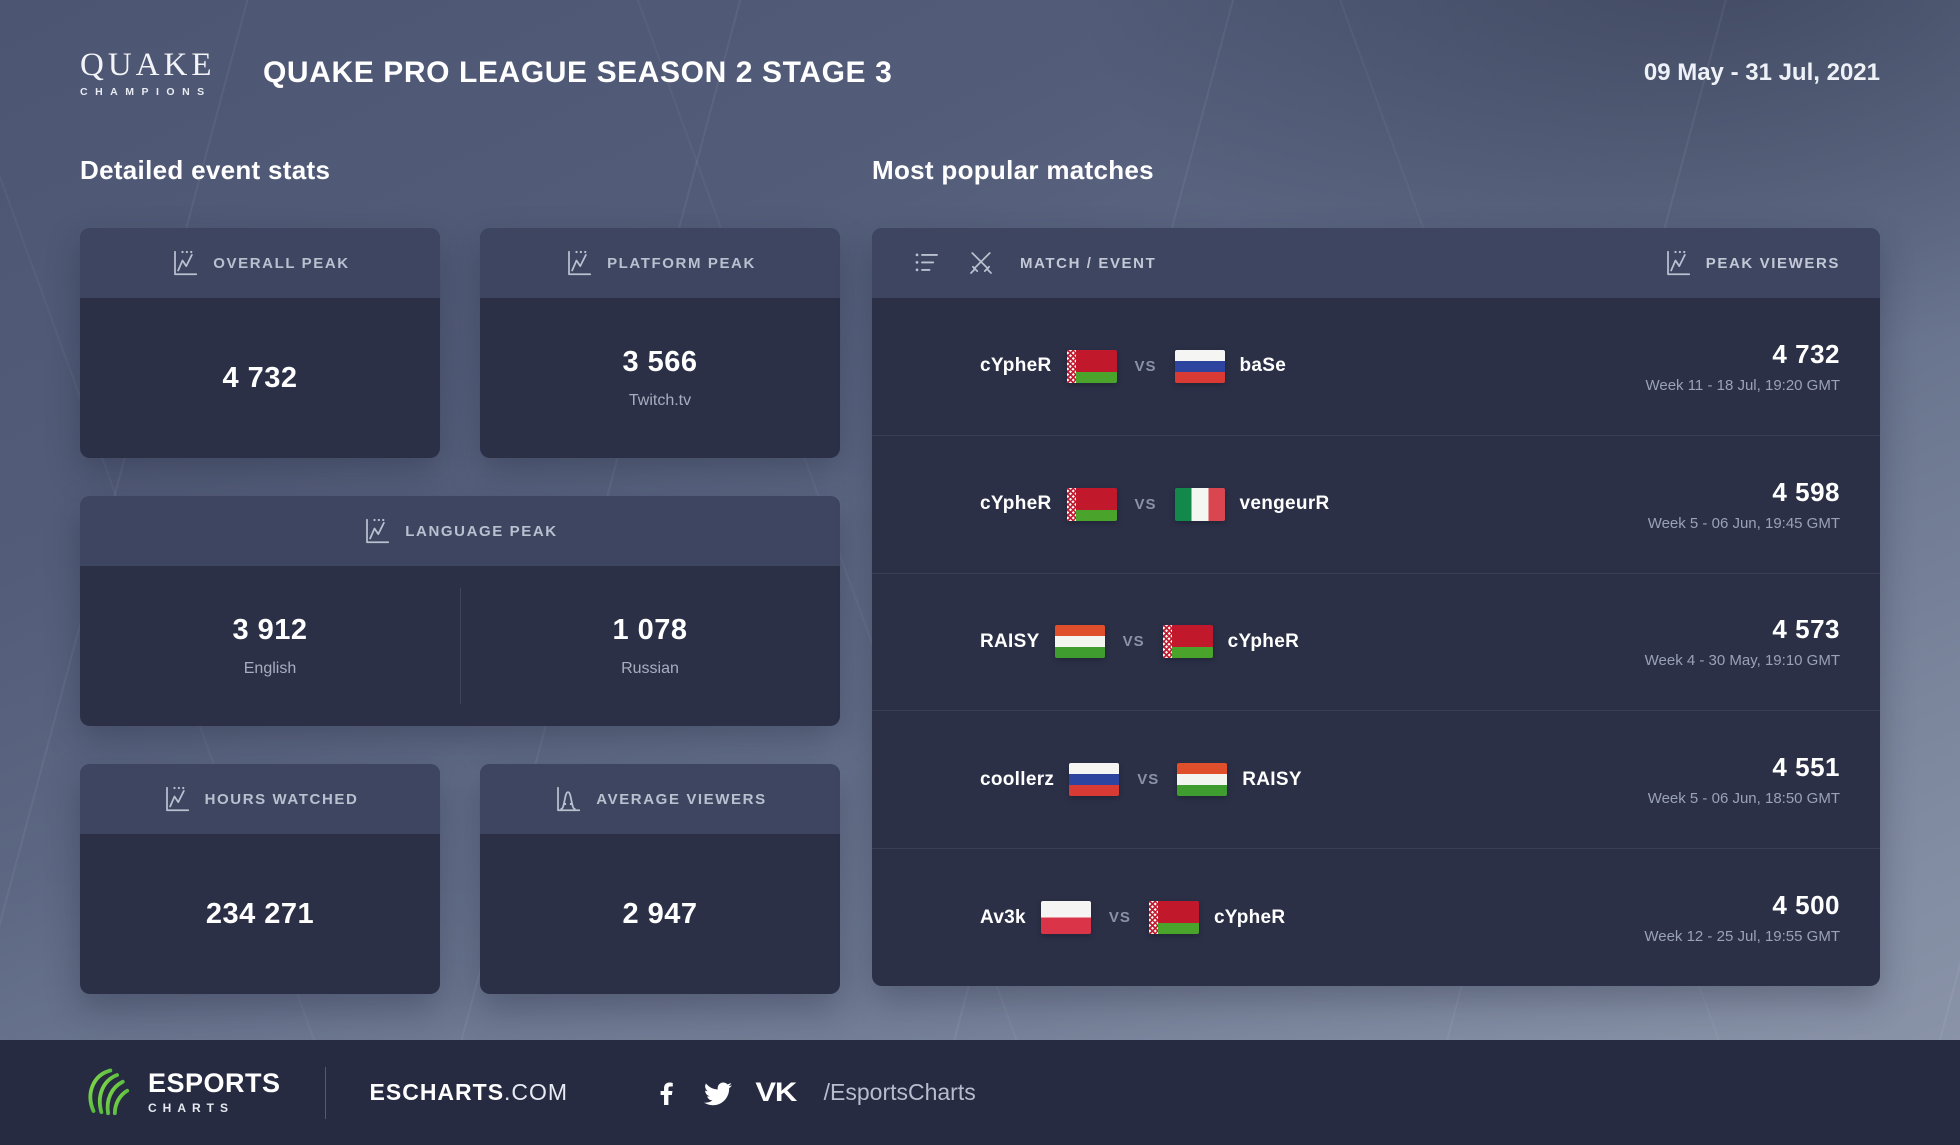 This screenshot has width=1960, height=1145. Describe the element at coordinates (1742, 641) in the screenshot. I see `match-peak-block: 4 573 Week 4 - 30 May, 19:10 GMT` at that location.